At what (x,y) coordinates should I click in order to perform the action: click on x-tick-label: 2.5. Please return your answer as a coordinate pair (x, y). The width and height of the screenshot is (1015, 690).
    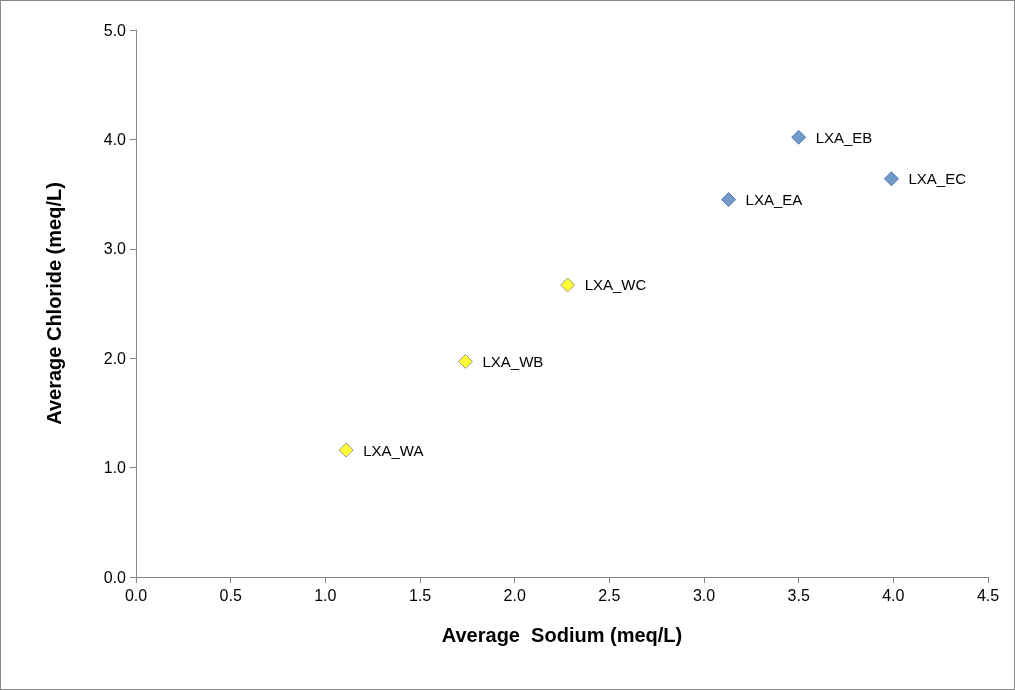
    Looking at the image, I should click on (609, 595).